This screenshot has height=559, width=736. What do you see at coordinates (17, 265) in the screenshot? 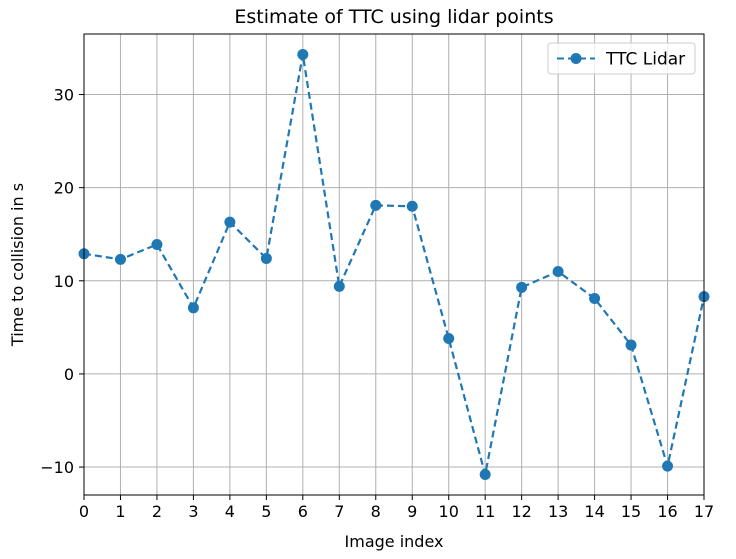
I see `y-axis-label: Time to collision in s` at bounding box center [17, 265].